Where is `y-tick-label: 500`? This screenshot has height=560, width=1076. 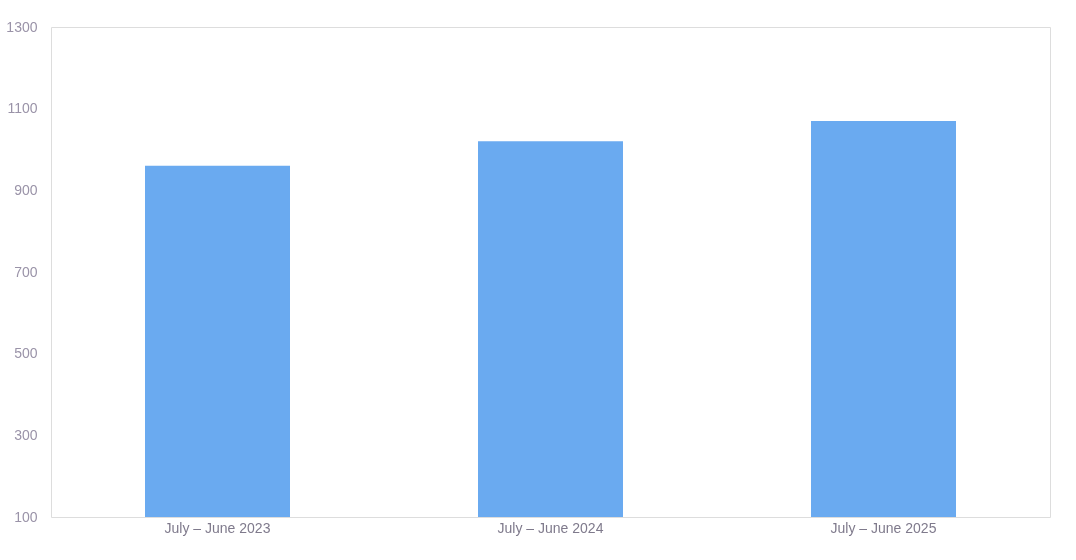
y-tick-label: 500 is located at coordinates (26, 353).